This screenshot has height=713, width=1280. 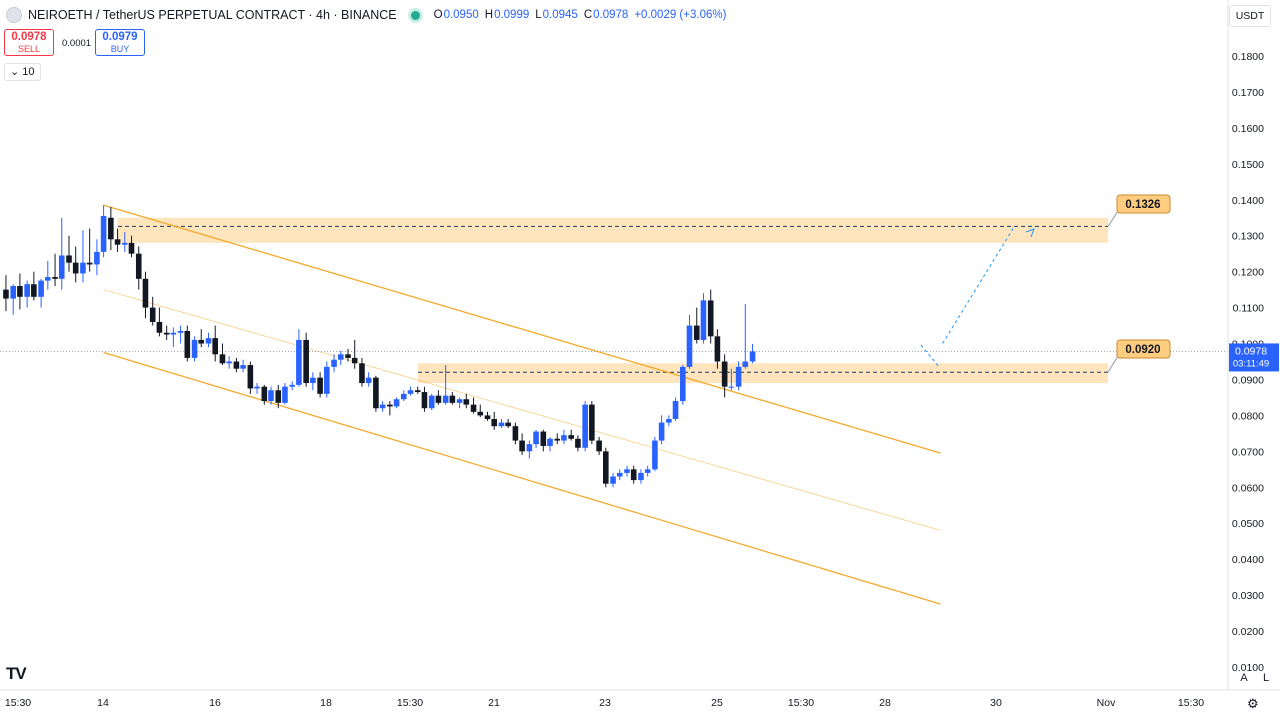 I want to click on y-tick-label: 0.1300, so click(x=1248, y=237).